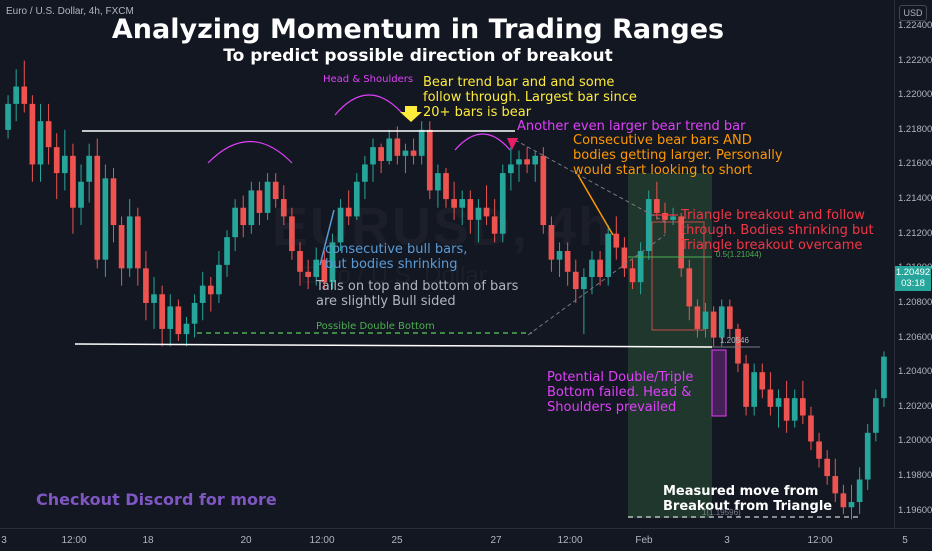 The height and width of the screenshot is (551, 932). Describe the element at coordinates (913, 13) in the screenshot. I see `currency-badge: USD` at that location.